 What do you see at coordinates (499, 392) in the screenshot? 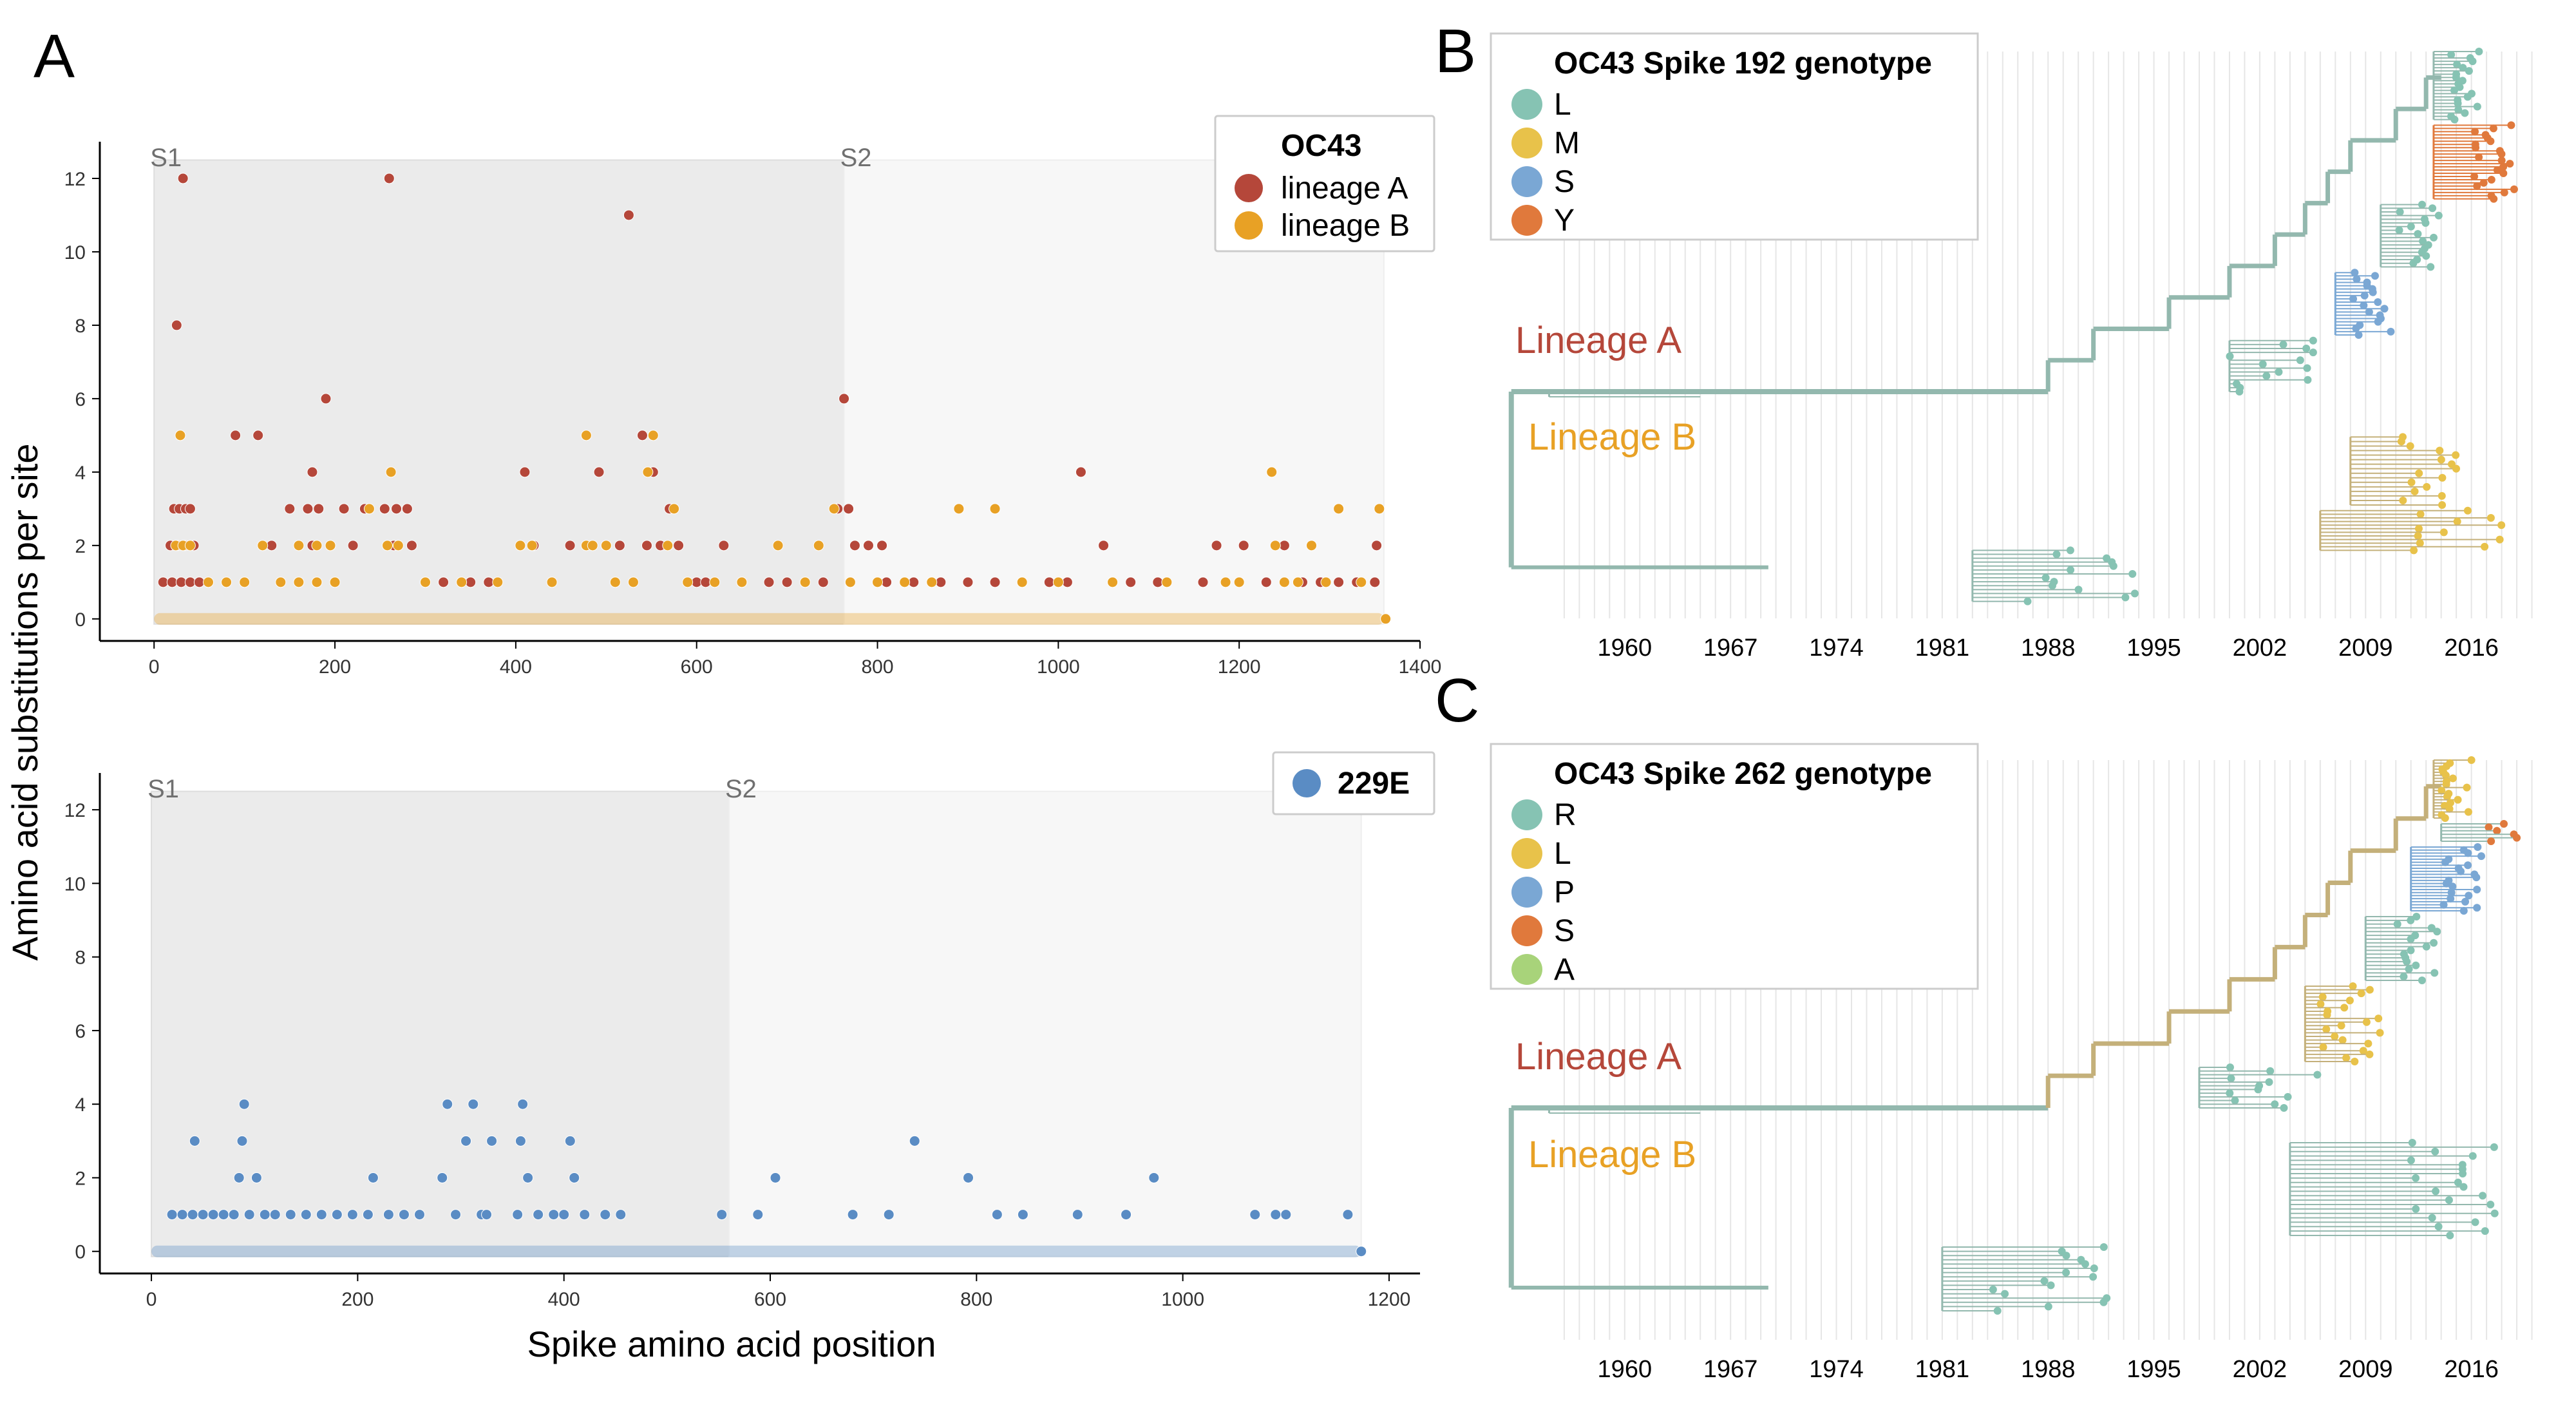
I see `region-s1` at bounding box center [499, 392].